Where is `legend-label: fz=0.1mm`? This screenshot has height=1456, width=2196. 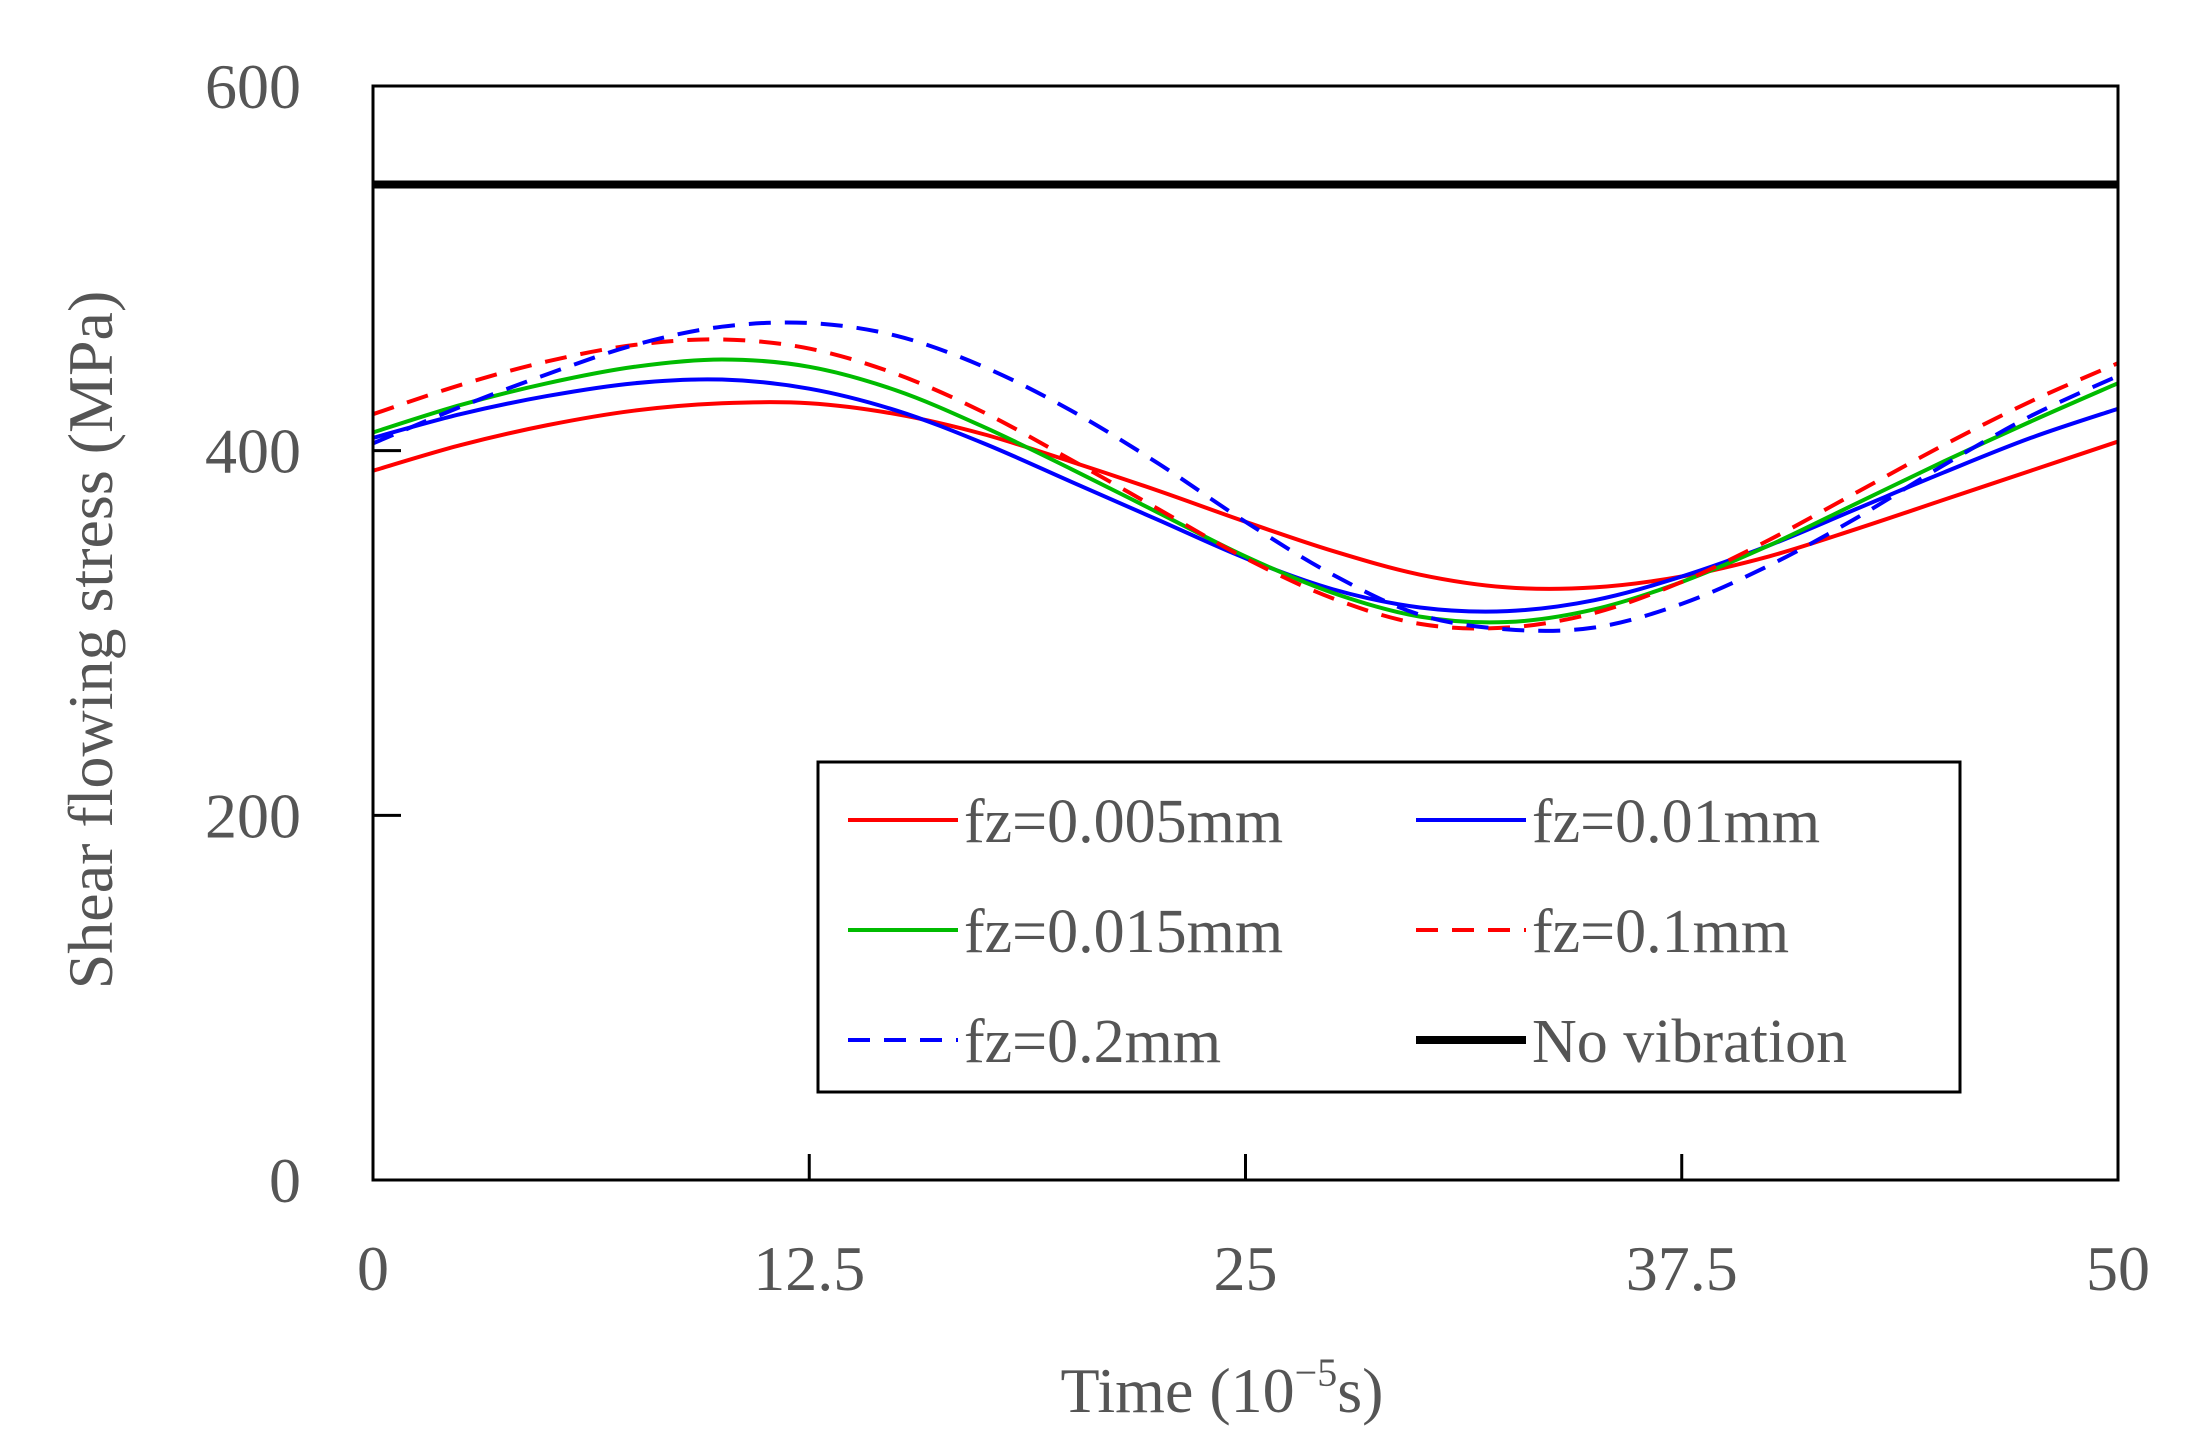
legend-label: fz=0.1mm is located at coordinates (1660, 932).